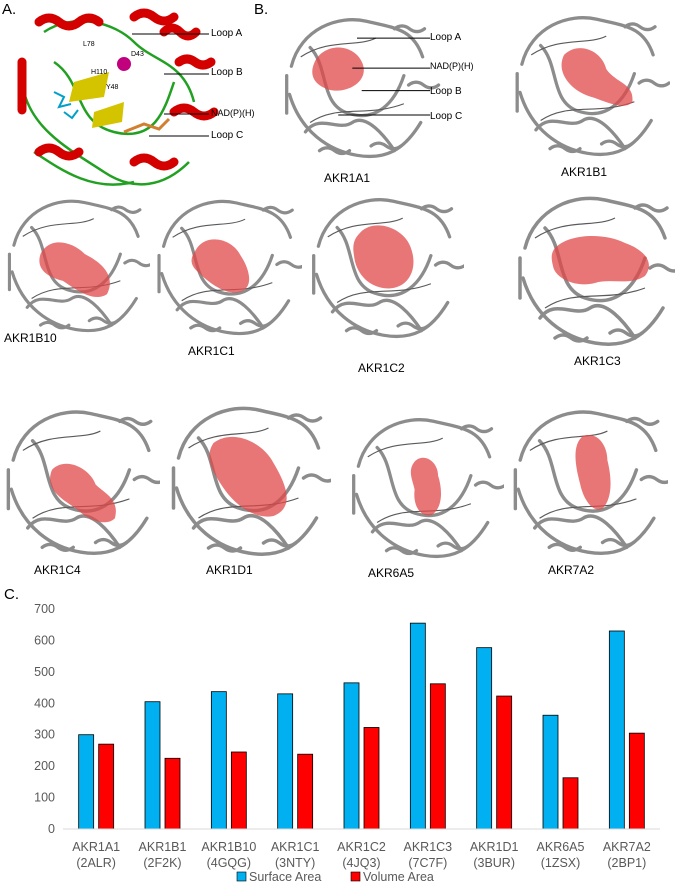 This screenshot has width=677, height=891. What do you see at coordinates (44, 640) in the screenshot?
I see `y-tick-label: 600` at bounding box center [44, 640].